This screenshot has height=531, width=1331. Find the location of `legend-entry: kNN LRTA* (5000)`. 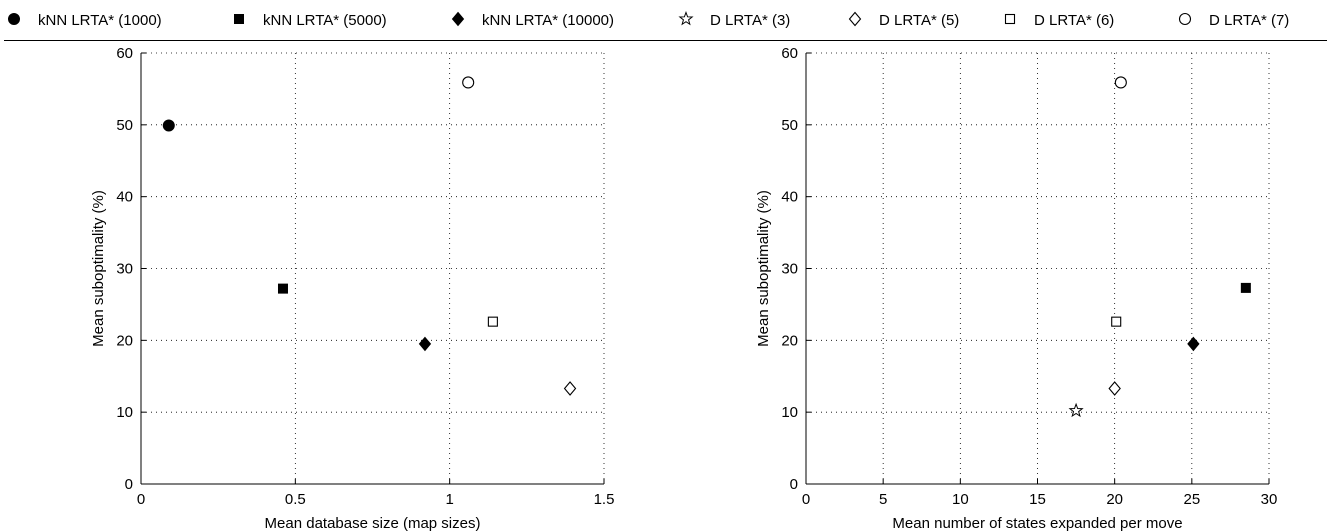

legend-entry: kNN LRTA* (5000) is located at coordinates (310, 20).